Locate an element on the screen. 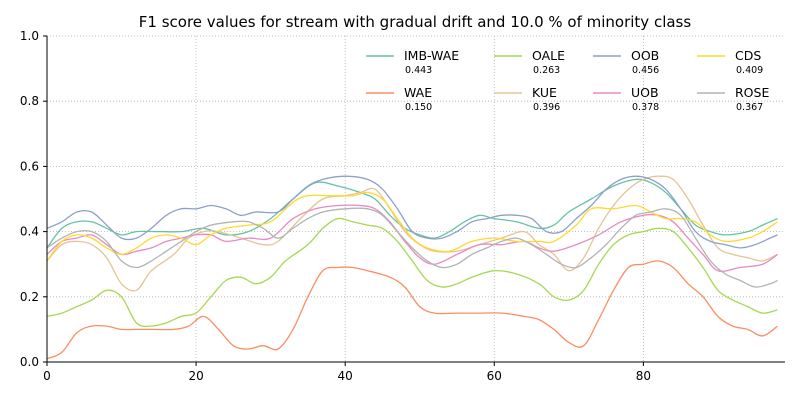 This screenshot has height=400, width=800. legend-label: OOB is located at coordinates (645, 55).